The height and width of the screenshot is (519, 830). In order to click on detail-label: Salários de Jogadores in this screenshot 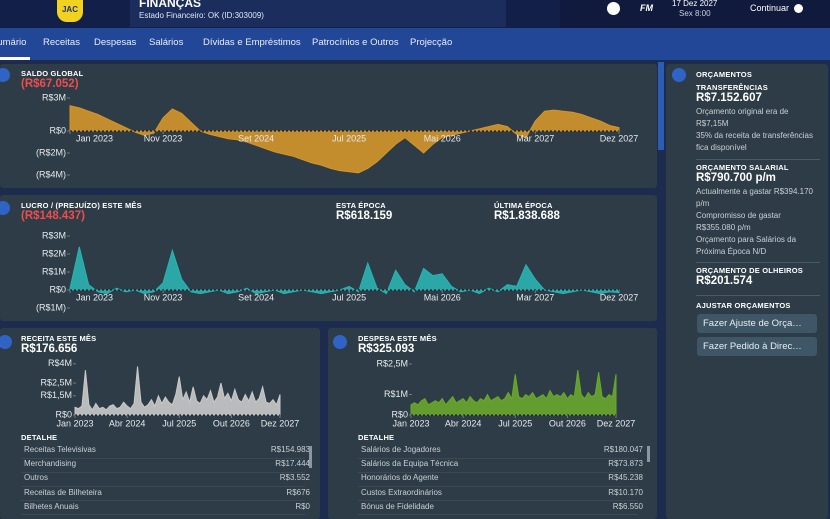, I will do `click(401, 449)`.